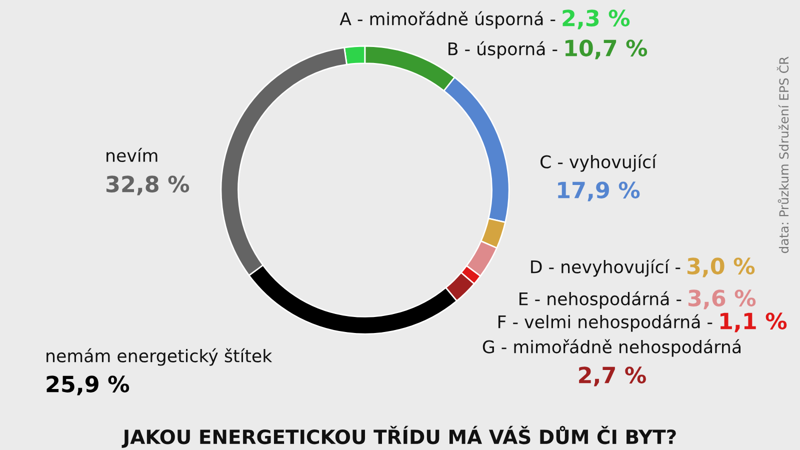 This screenshot has width=800, height=450. What do you see at coordinates (721, 268) in the screenshot?
I see `data-label: 3,0 %` at bounding box center [721, 268].